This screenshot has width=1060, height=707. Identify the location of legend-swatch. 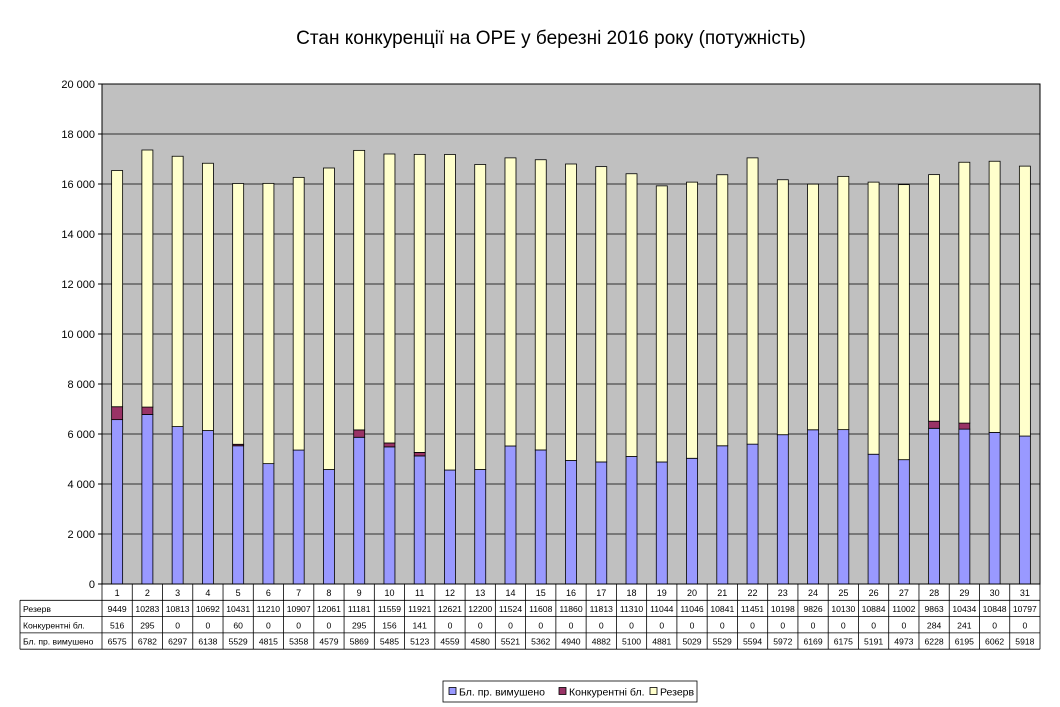
(653, 691).